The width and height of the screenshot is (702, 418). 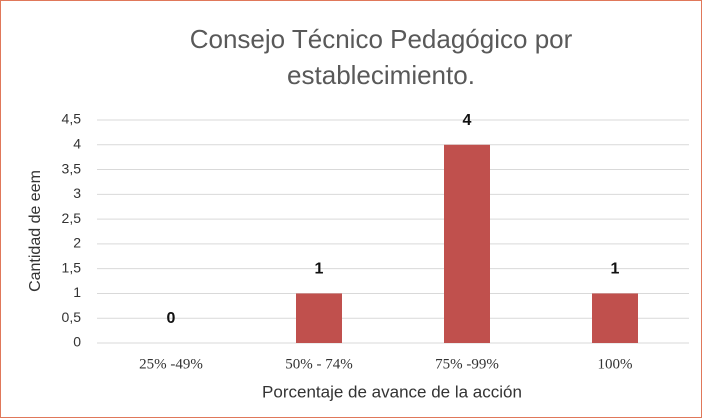 What do you see at coordinates (77, 292) in the screenshot?
I see `y-tick-label: 1` at bounding box center [77, 292].